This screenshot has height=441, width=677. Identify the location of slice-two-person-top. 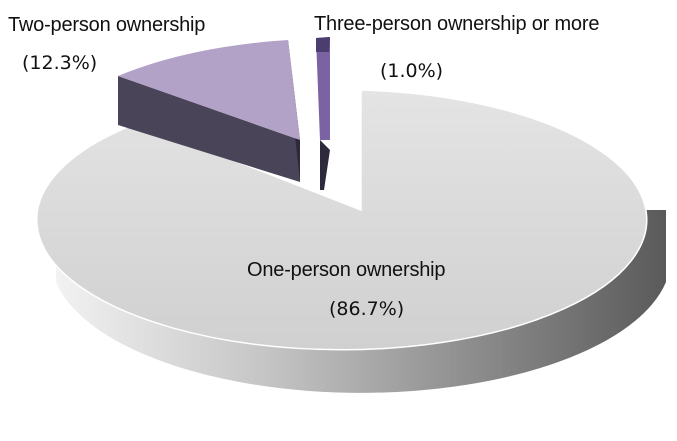
(209, 90).